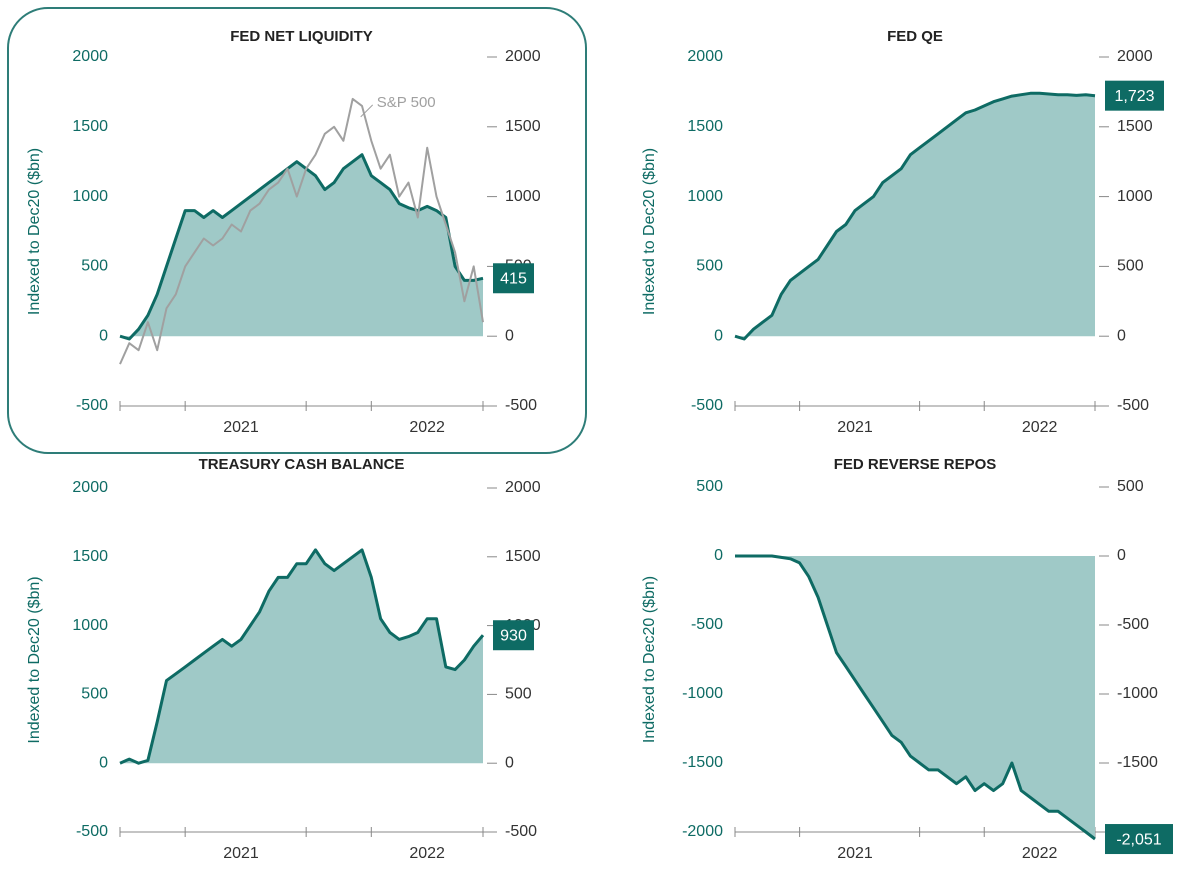 The height and width of the screenshot is (871, 1185). Describe the element at coordinates (915, 464) in the screenshot. I see `chart-title: FED REVERSE REPOS` at that location.